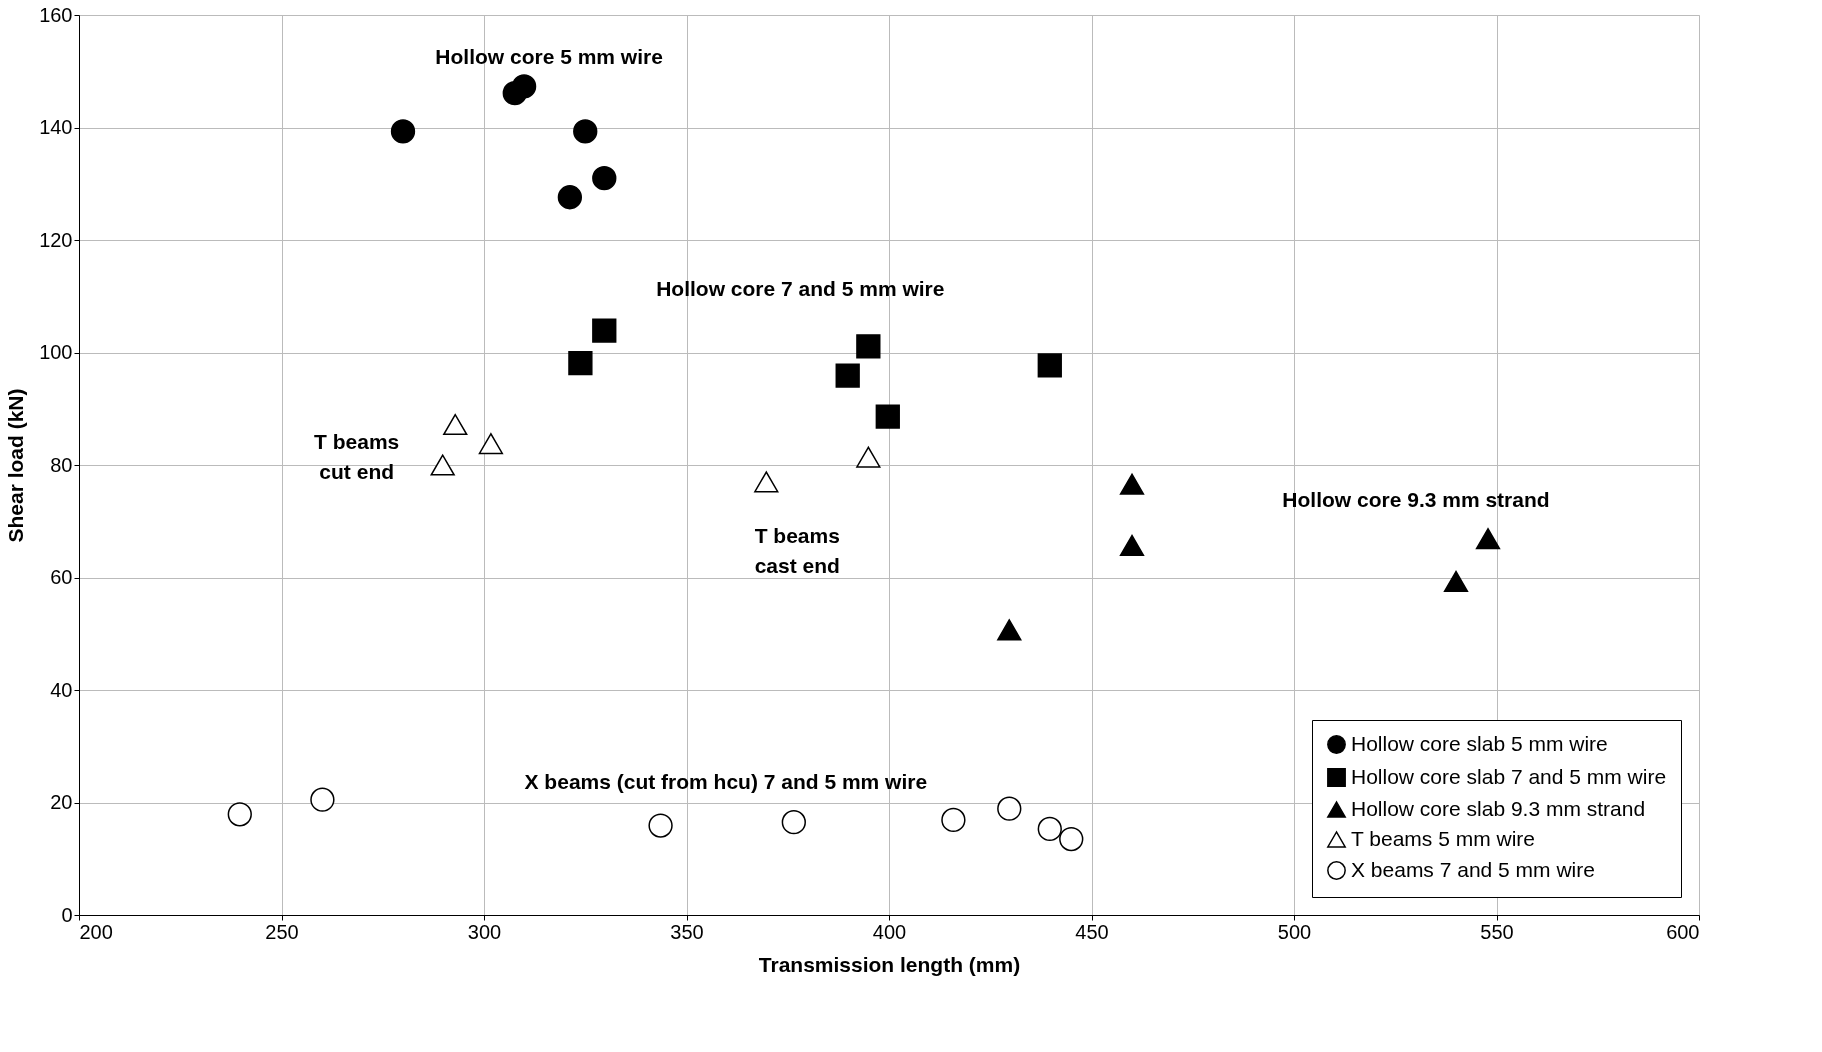 The image size is (1822, 1052). What do you see at coordinates (61, 802) in the screenshot?
I see `y-tick-label: 20` at bounding box center [61, 802].